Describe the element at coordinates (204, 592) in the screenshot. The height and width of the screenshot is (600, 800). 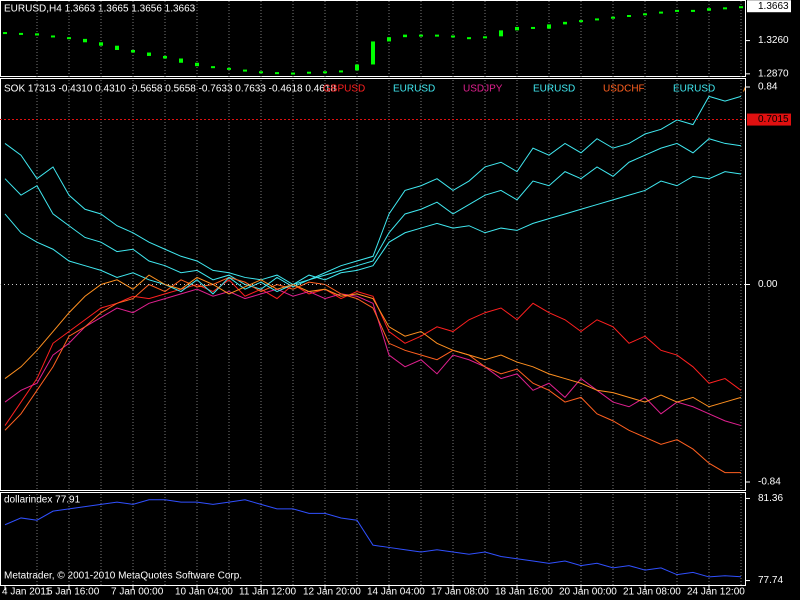
I see `x-tick-label: 10 Jan 04:00` at that location.